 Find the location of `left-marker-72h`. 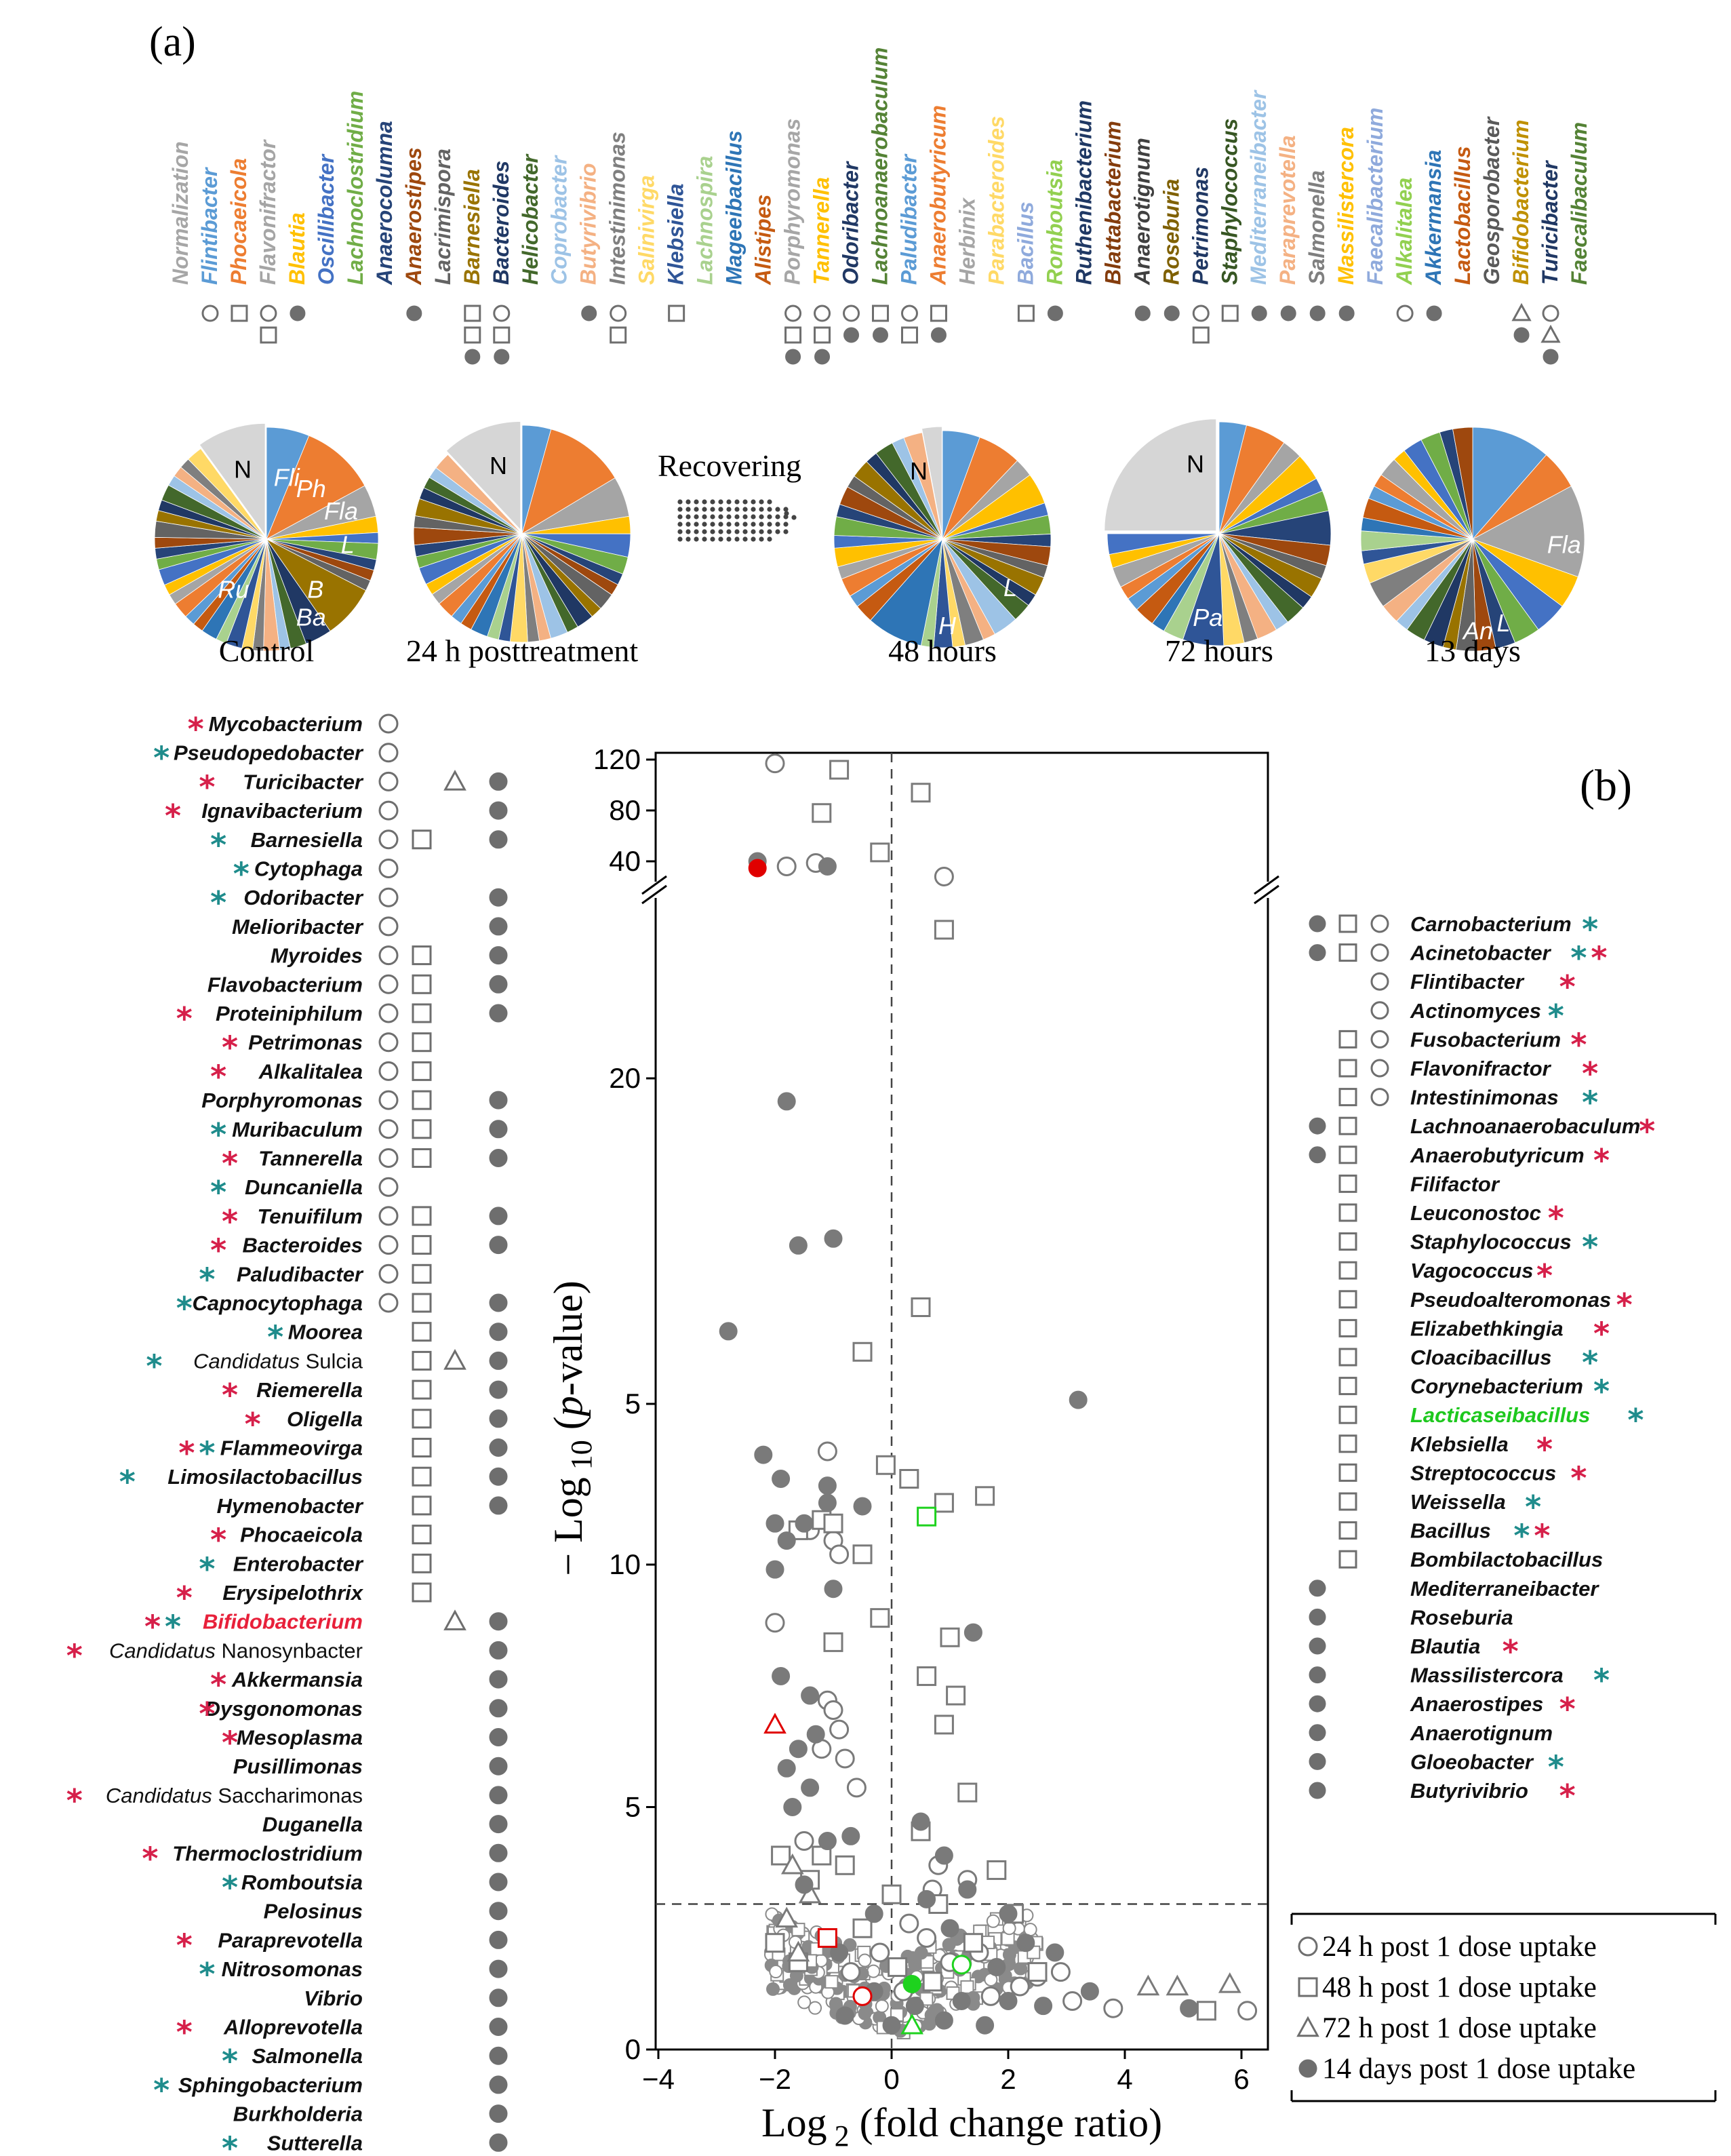

left-marker-72h is located at coordinates (454, 1619).